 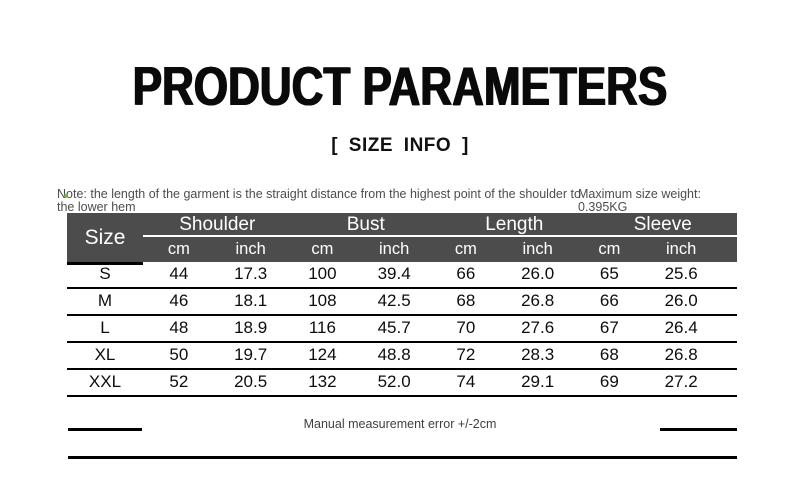 I want to click on value-cell: 108, so click(x=322, y=300).